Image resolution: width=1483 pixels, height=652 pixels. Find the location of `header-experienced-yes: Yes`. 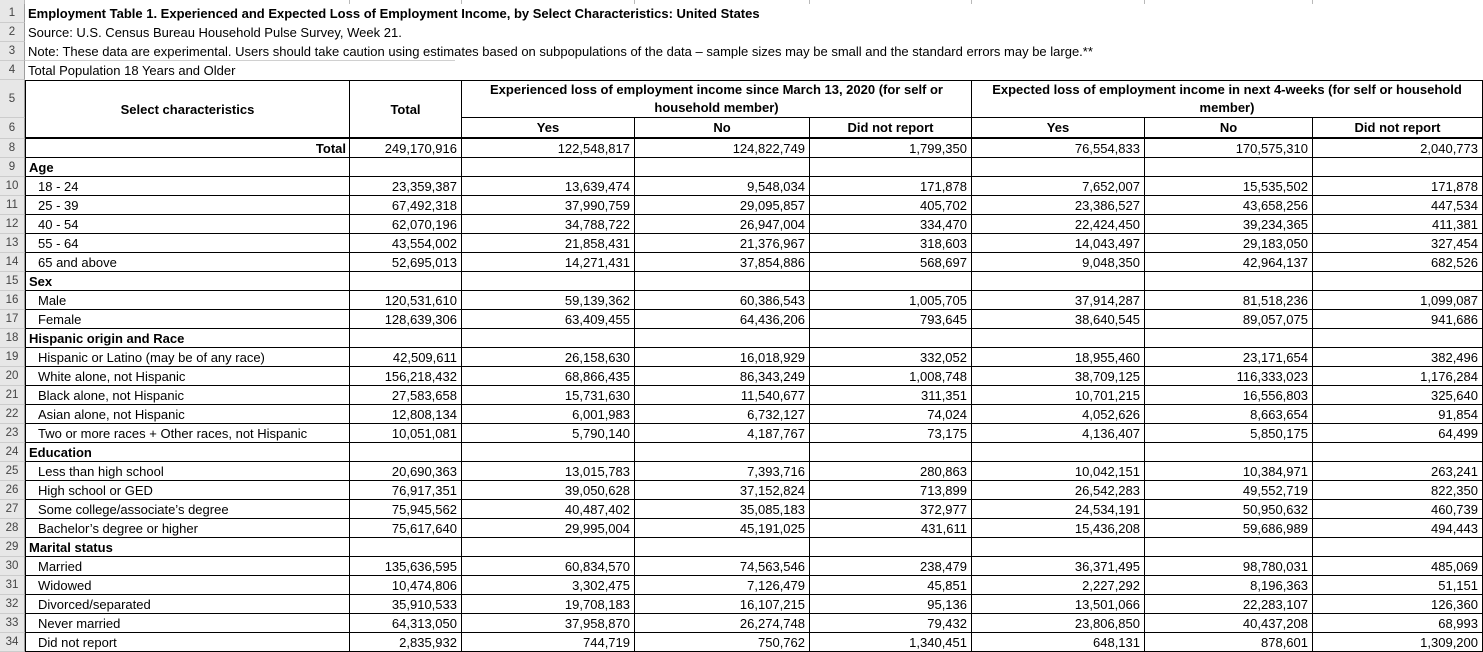

header-experienced-yes: Yes is located at coordinates (548, 128).